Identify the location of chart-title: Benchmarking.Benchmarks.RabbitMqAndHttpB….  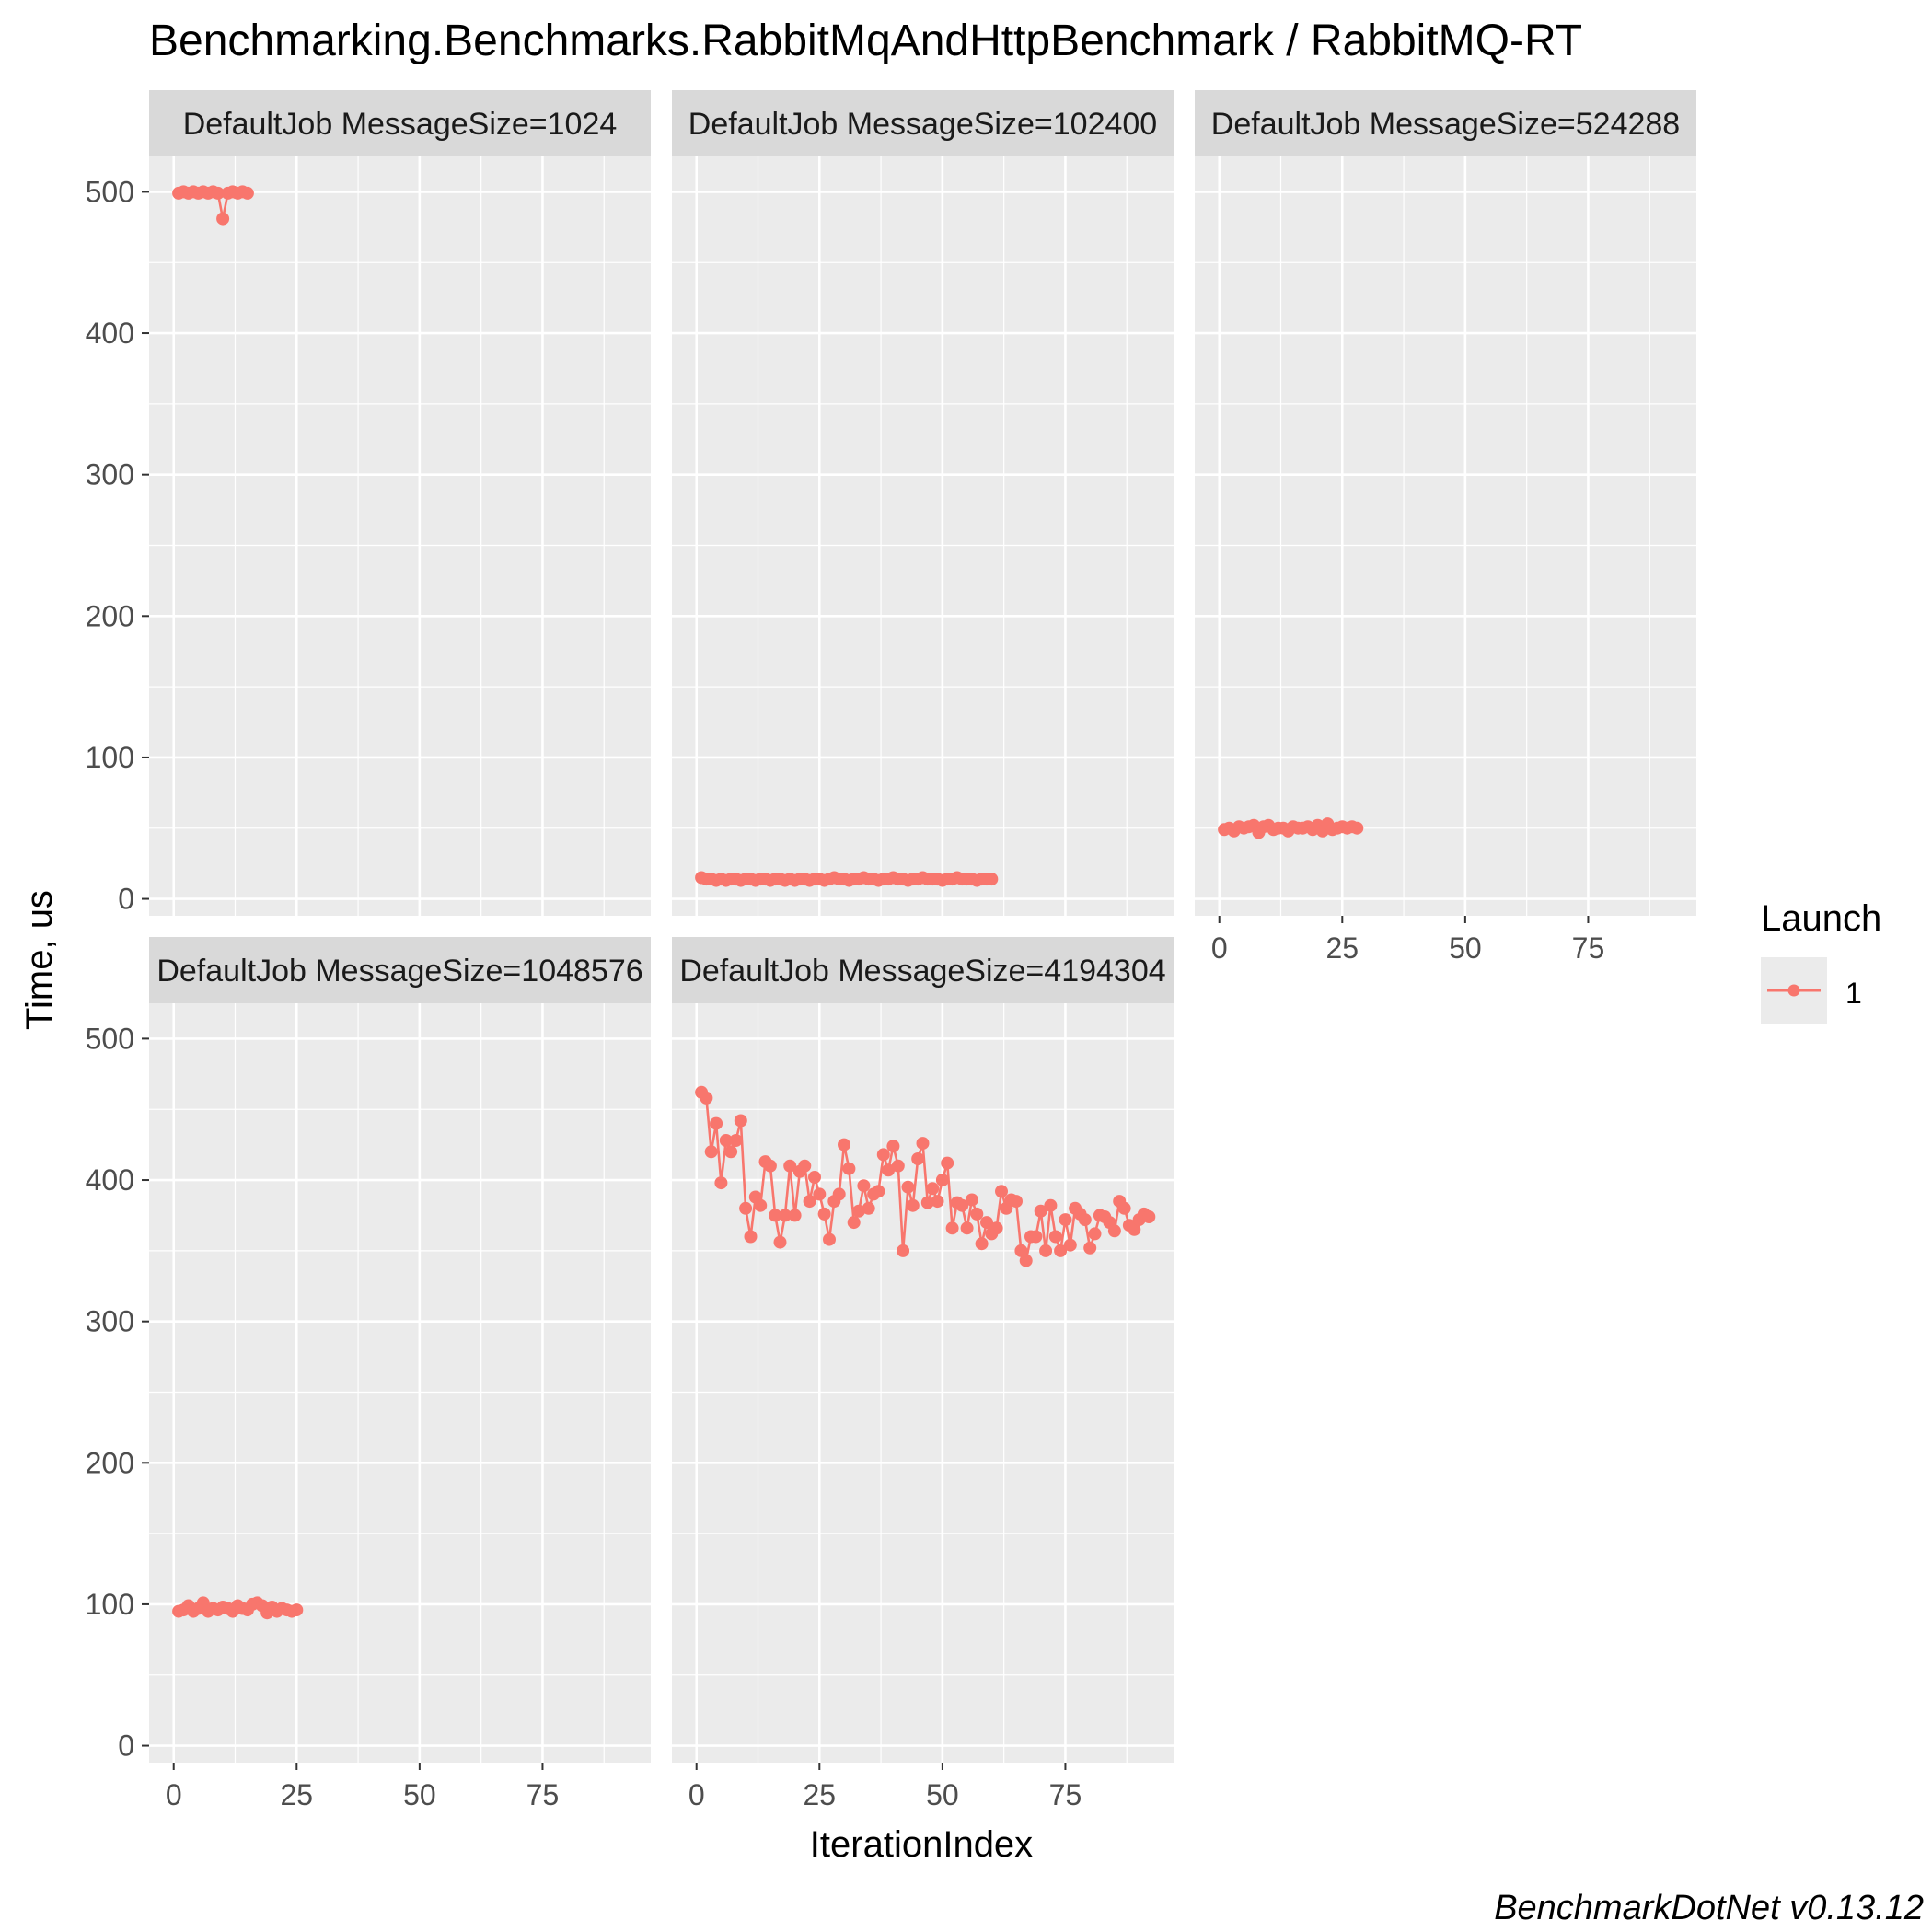
(866, 41).